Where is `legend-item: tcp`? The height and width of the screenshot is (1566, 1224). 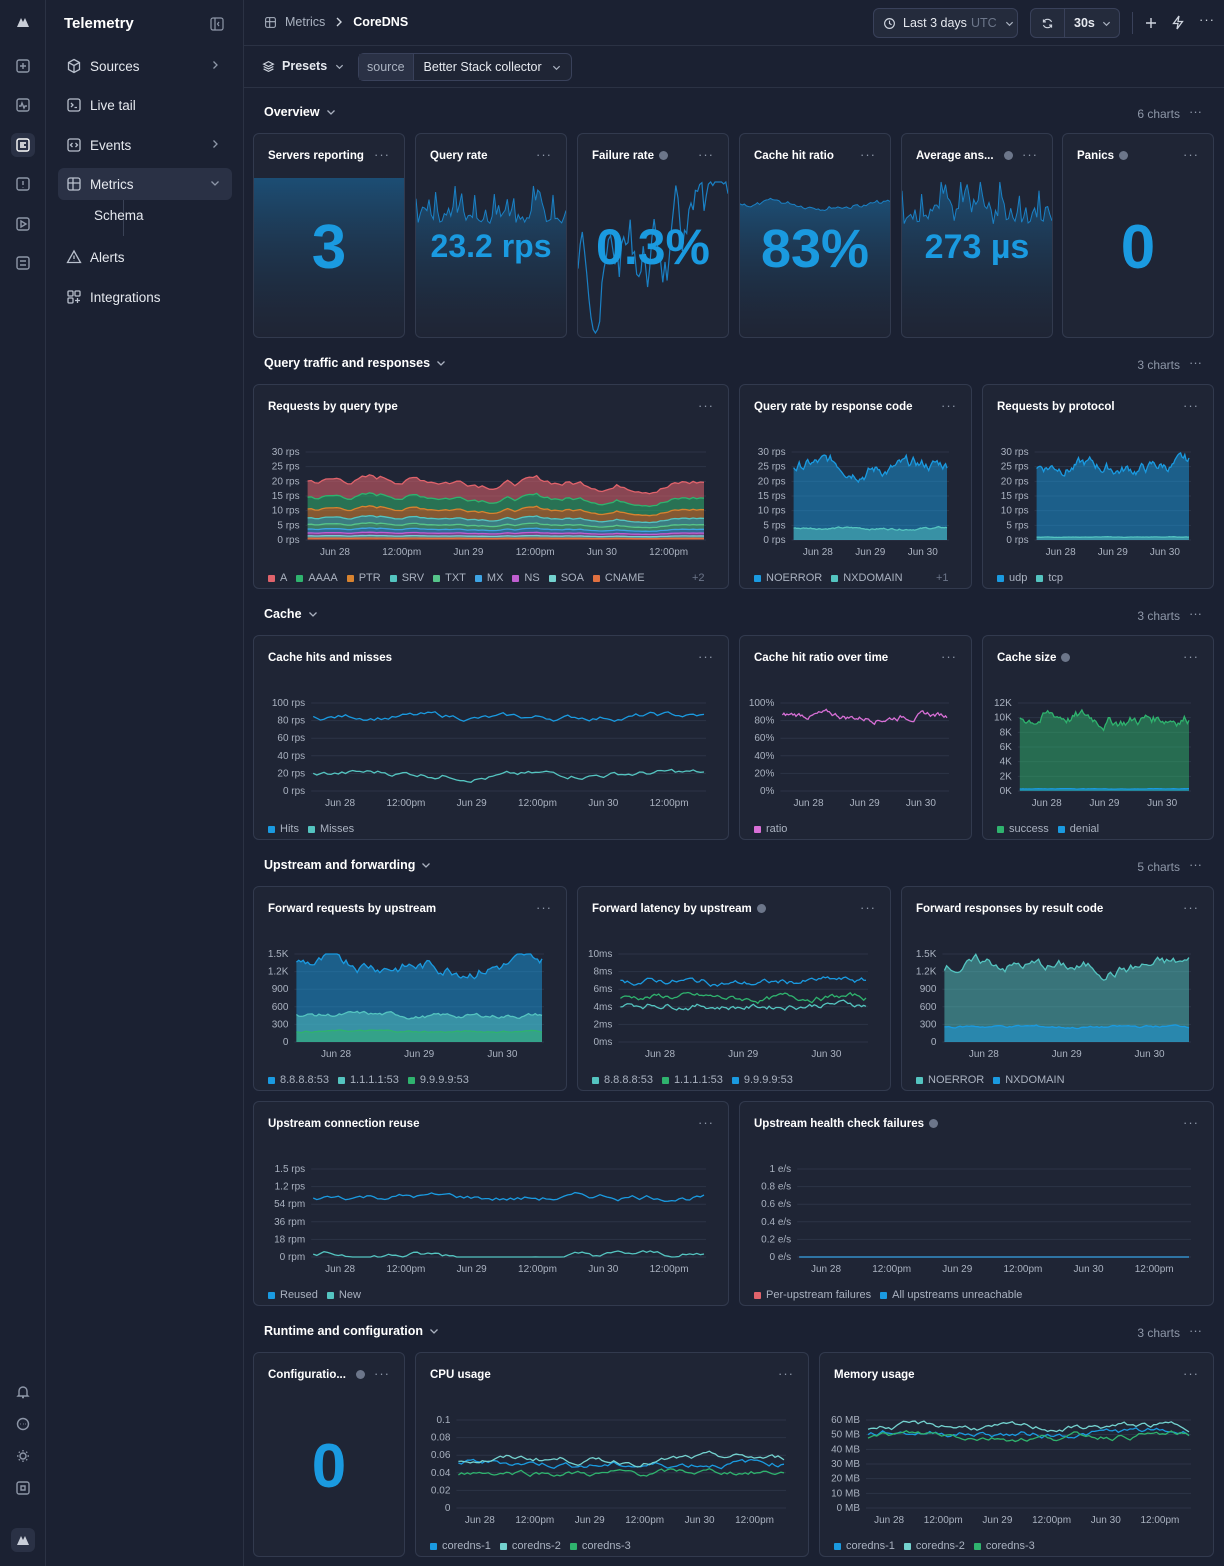 legend-item: tcp is located at coordinates (1049, 578).